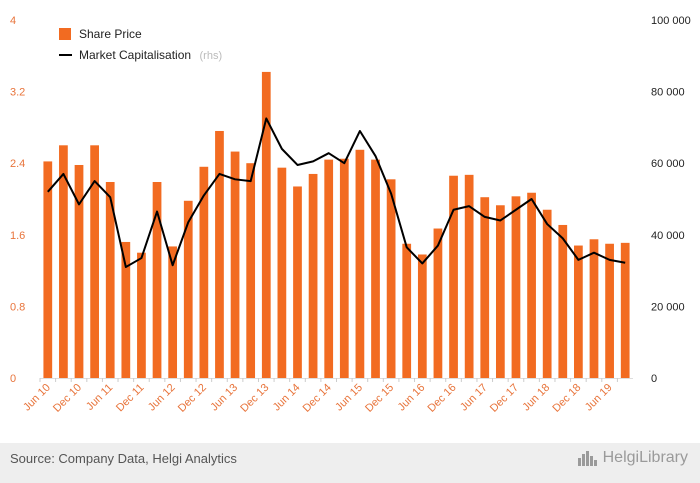 The height and width of the screenshot is (483, 700). Describe the element at coordinates (13, 21) in the screenshot. I see `left-tick-label: 4` at that location.